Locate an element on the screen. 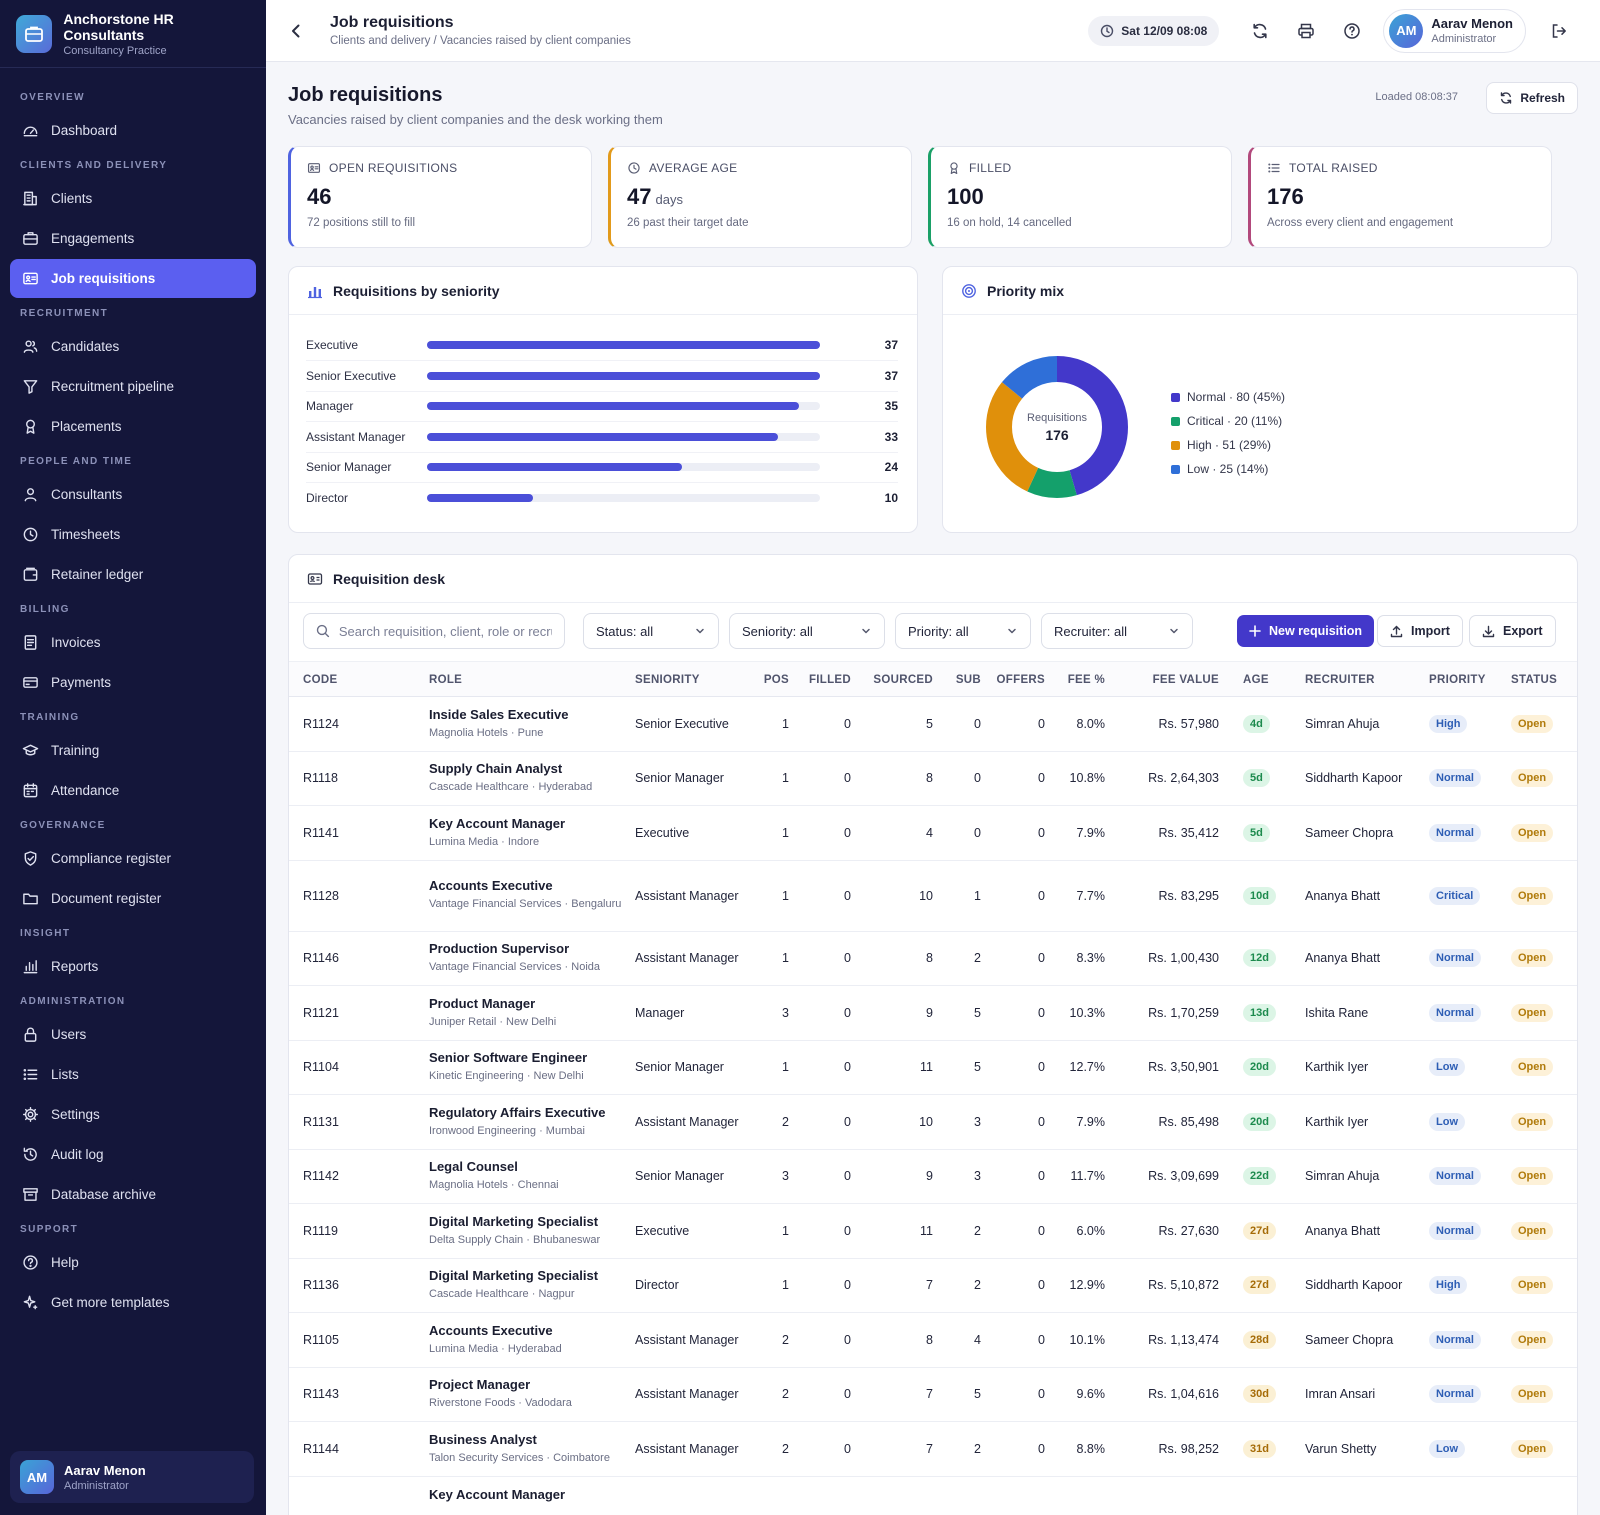 The height and width of the screenshot is (1515, 1600). role-title: Product Manager is located at coordinates (482, 1003).